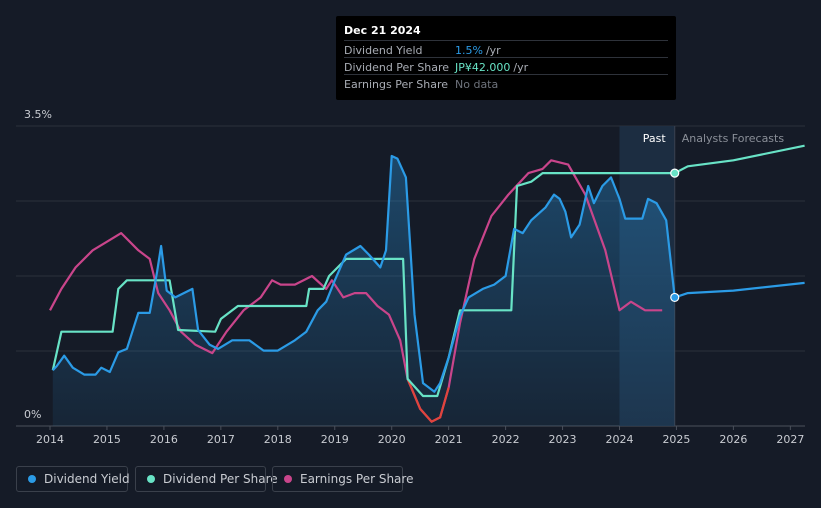 Image resolution: width=821 pixels, height=508 pixels. I want to click on dividend-per-share-marker, so click(675, 173).